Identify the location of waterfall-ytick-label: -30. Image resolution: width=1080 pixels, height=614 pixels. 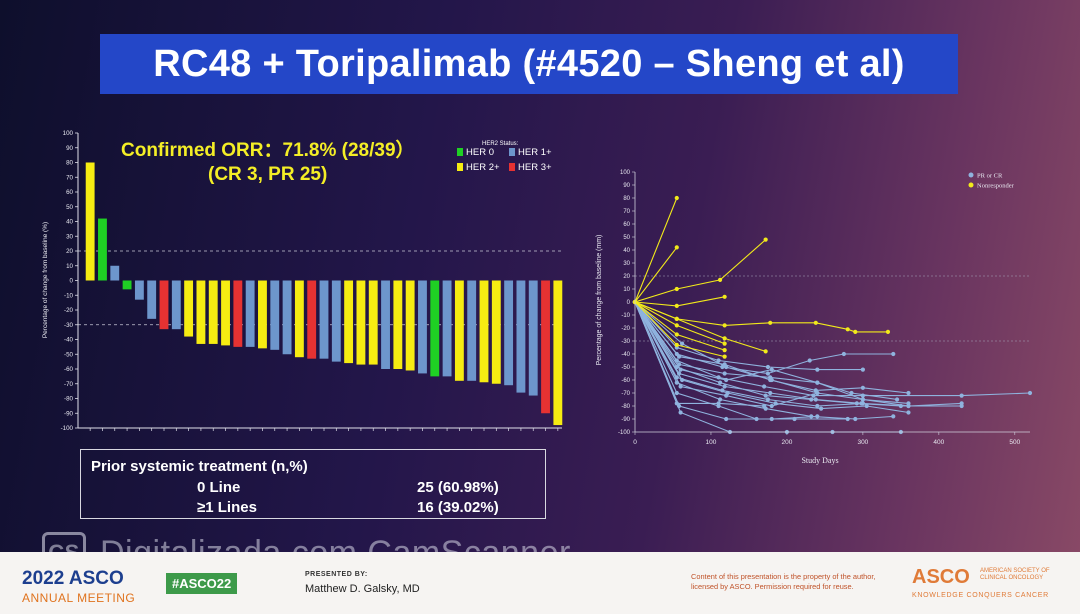
(69, 325).